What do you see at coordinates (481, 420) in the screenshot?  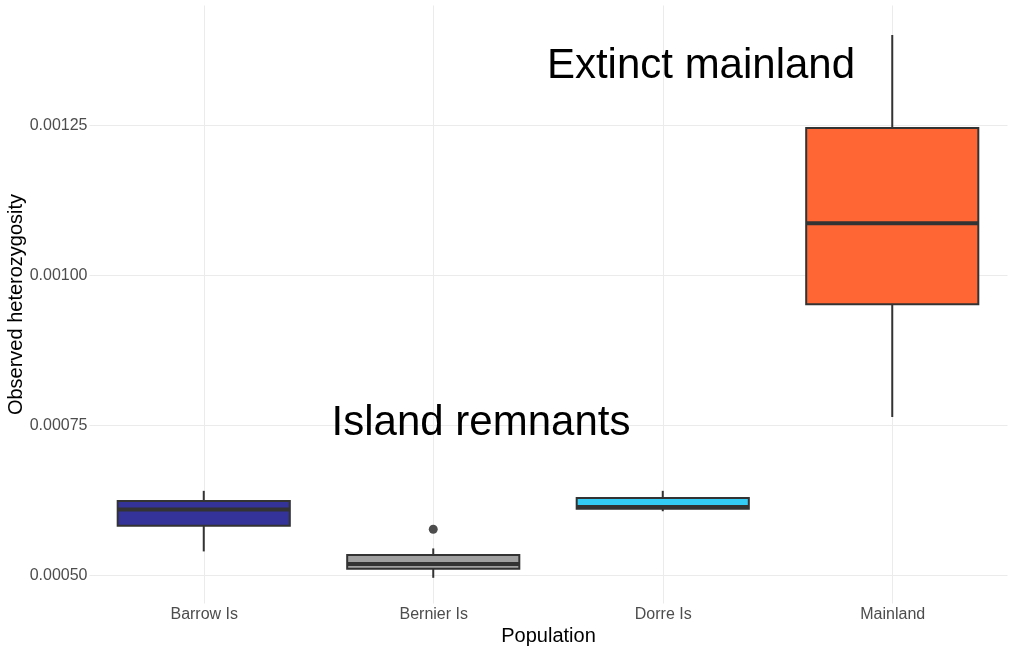 I see `annotation: Island remnants` at bounding box center [481, 420].